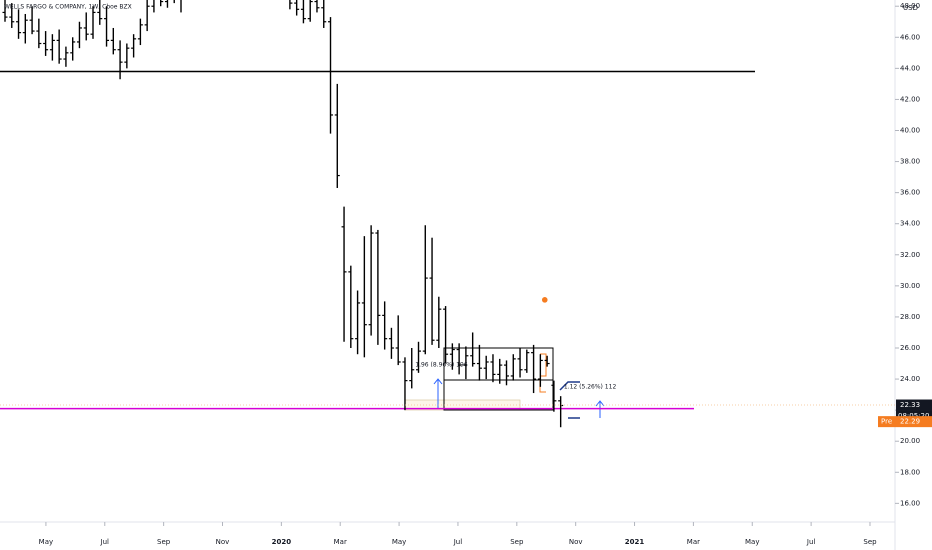  What do you see at coordinates (910, 193) in the screenshot?
I see `y-tick-label: 36.00` at bounding box center [910, 193].